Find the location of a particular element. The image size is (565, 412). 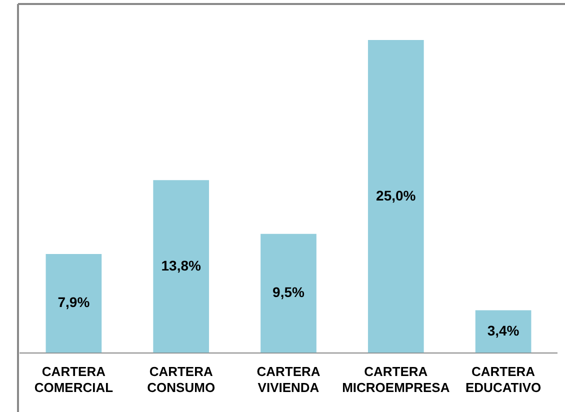

x-tick-label: CARTERA MICROEMPRESA is located at coordinates (396, 379).